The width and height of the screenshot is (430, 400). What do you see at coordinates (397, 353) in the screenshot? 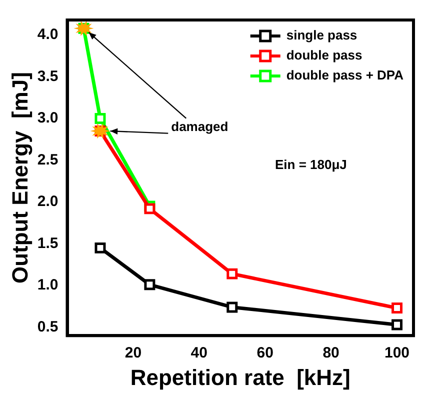
I see `x-tick-label: 100` at bounding box center [397, 353].